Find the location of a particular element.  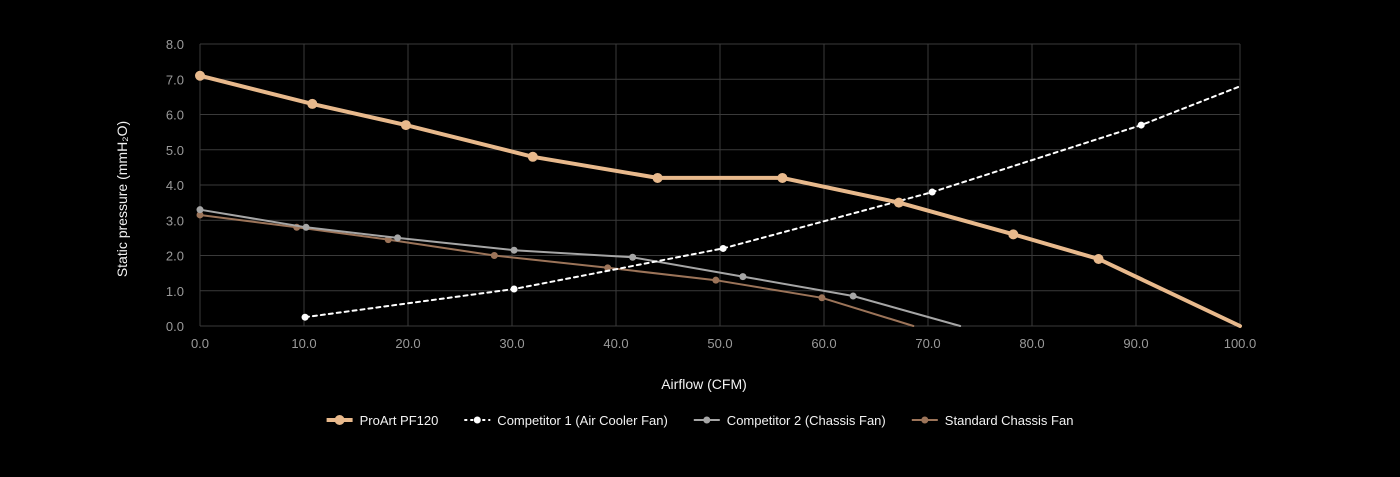

x-tick-label: 30.0 is located at coordinates (511, 343).